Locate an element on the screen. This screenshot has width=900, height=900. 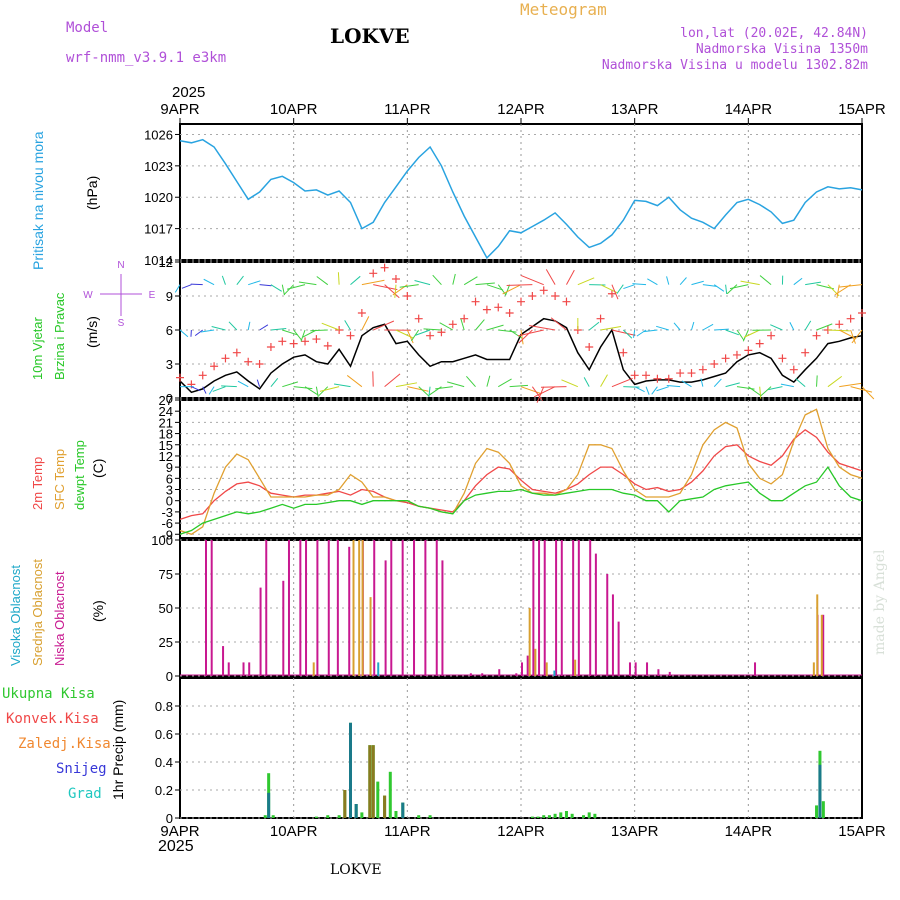
y-tick-label-temp: 0 is located at coordinates (169, 501).